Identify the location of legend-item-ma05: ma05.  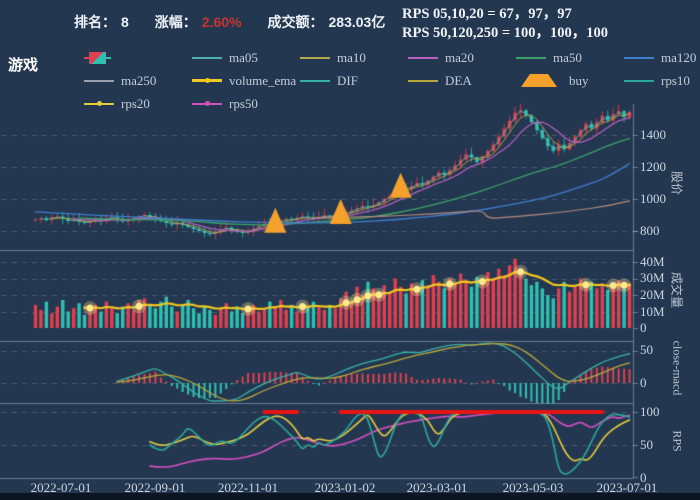
(246, 58).